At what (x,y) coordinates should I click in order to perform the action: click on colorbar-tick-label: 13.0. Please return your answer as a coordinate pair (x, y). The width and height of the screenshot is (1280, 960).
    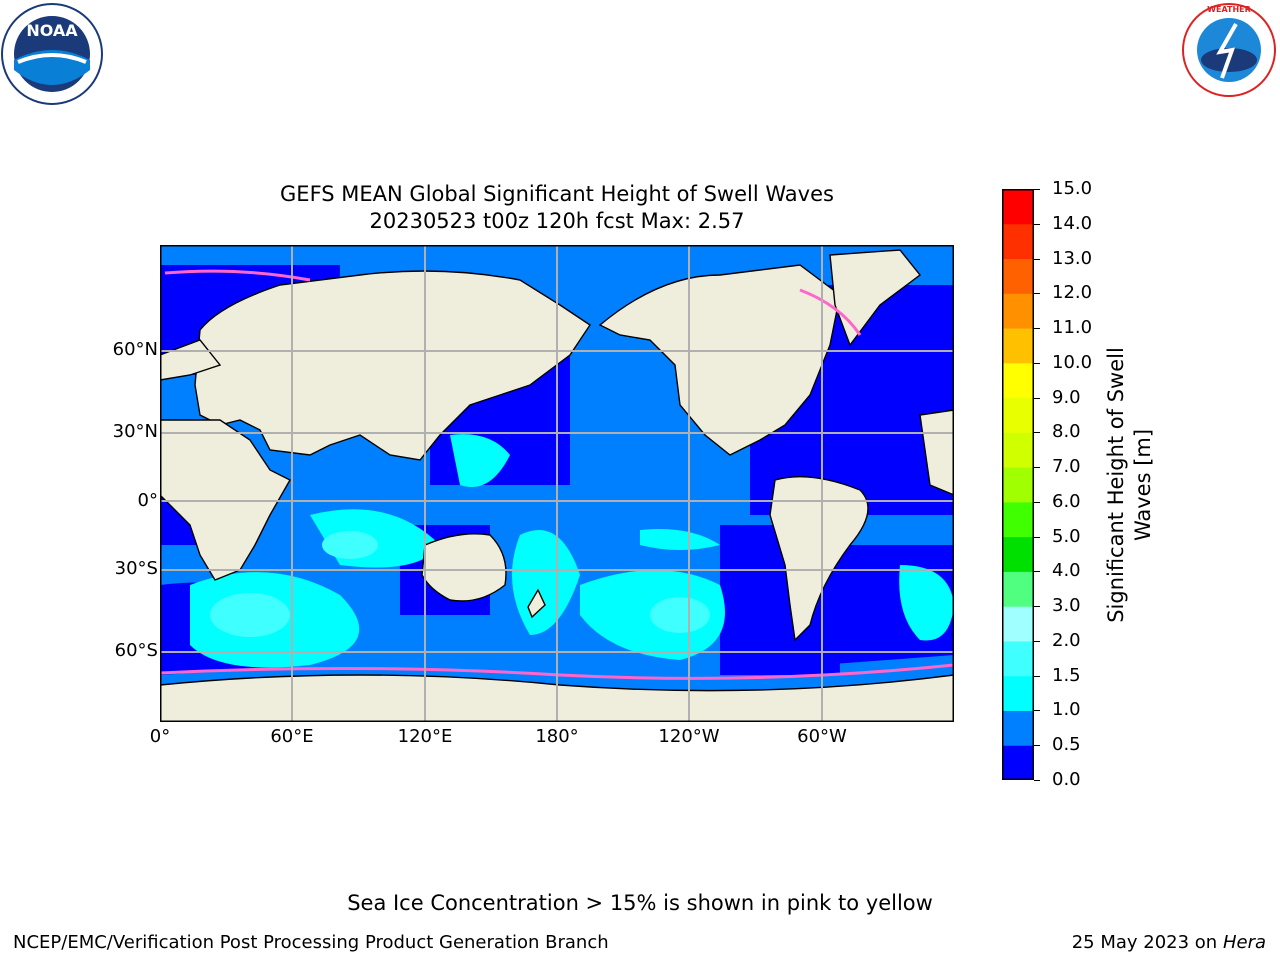
    Looking at the image, I should click on (1072, 258).